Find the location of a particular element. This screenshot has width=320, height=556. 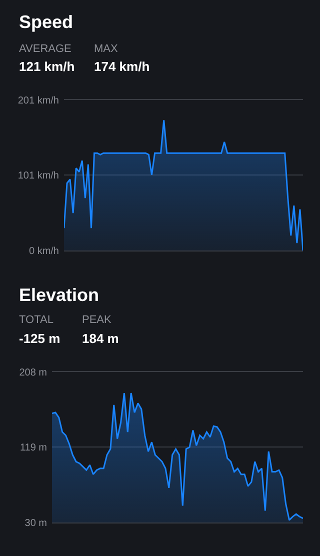

text: PEAK is located at coordinates (97, 320).